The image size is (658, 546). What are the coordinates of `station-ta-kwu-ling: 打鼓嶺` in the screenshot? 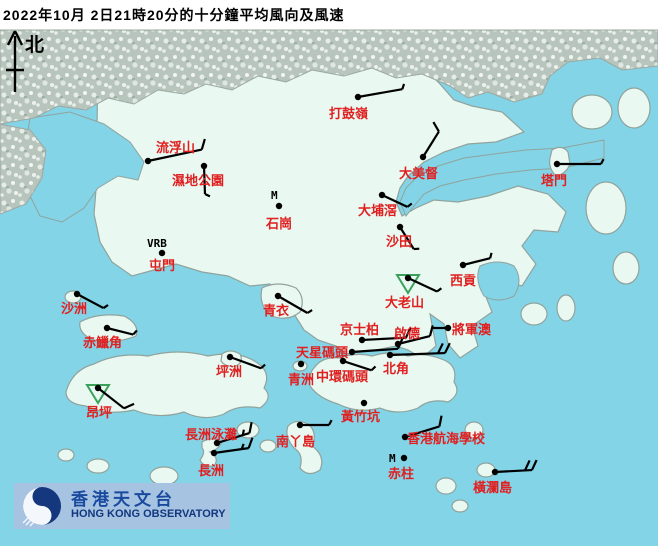 It's located at (367, 102).